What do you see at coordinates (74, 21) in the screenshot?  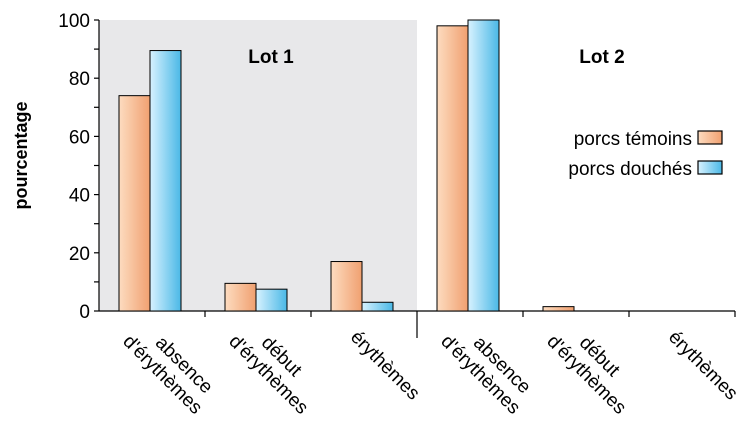 I see `y-tick-label: 100` at bounding box center [74, 21].